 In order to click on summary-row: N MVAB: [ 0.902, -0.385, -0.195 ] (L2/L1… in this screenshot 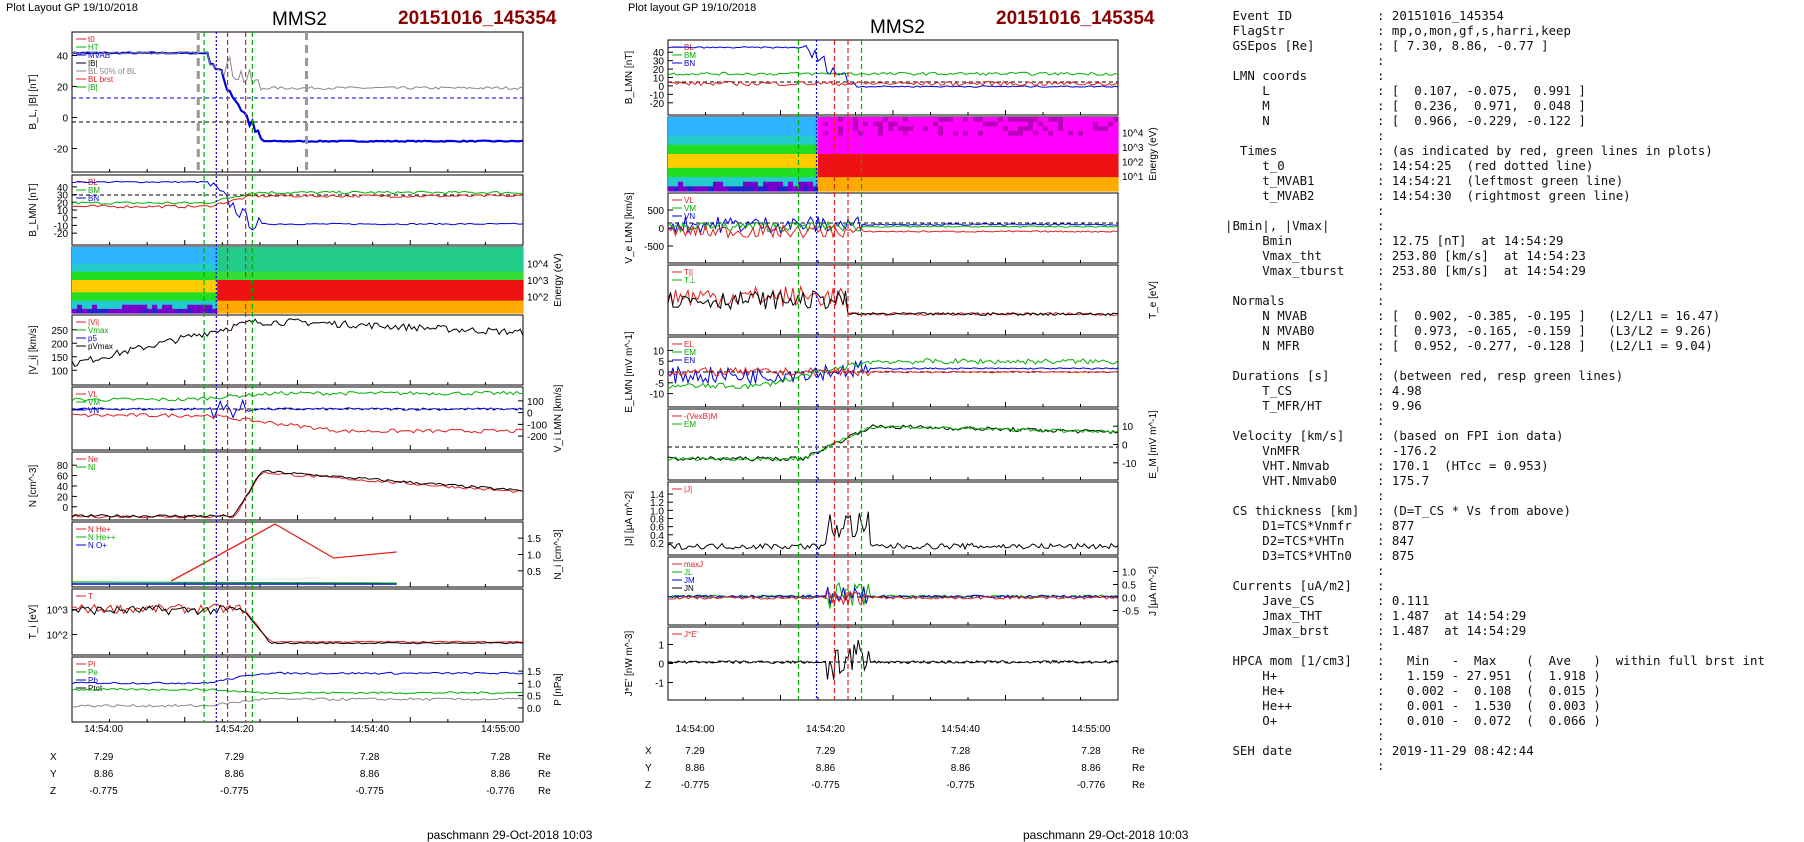, I will do `click(1512, 315)`.